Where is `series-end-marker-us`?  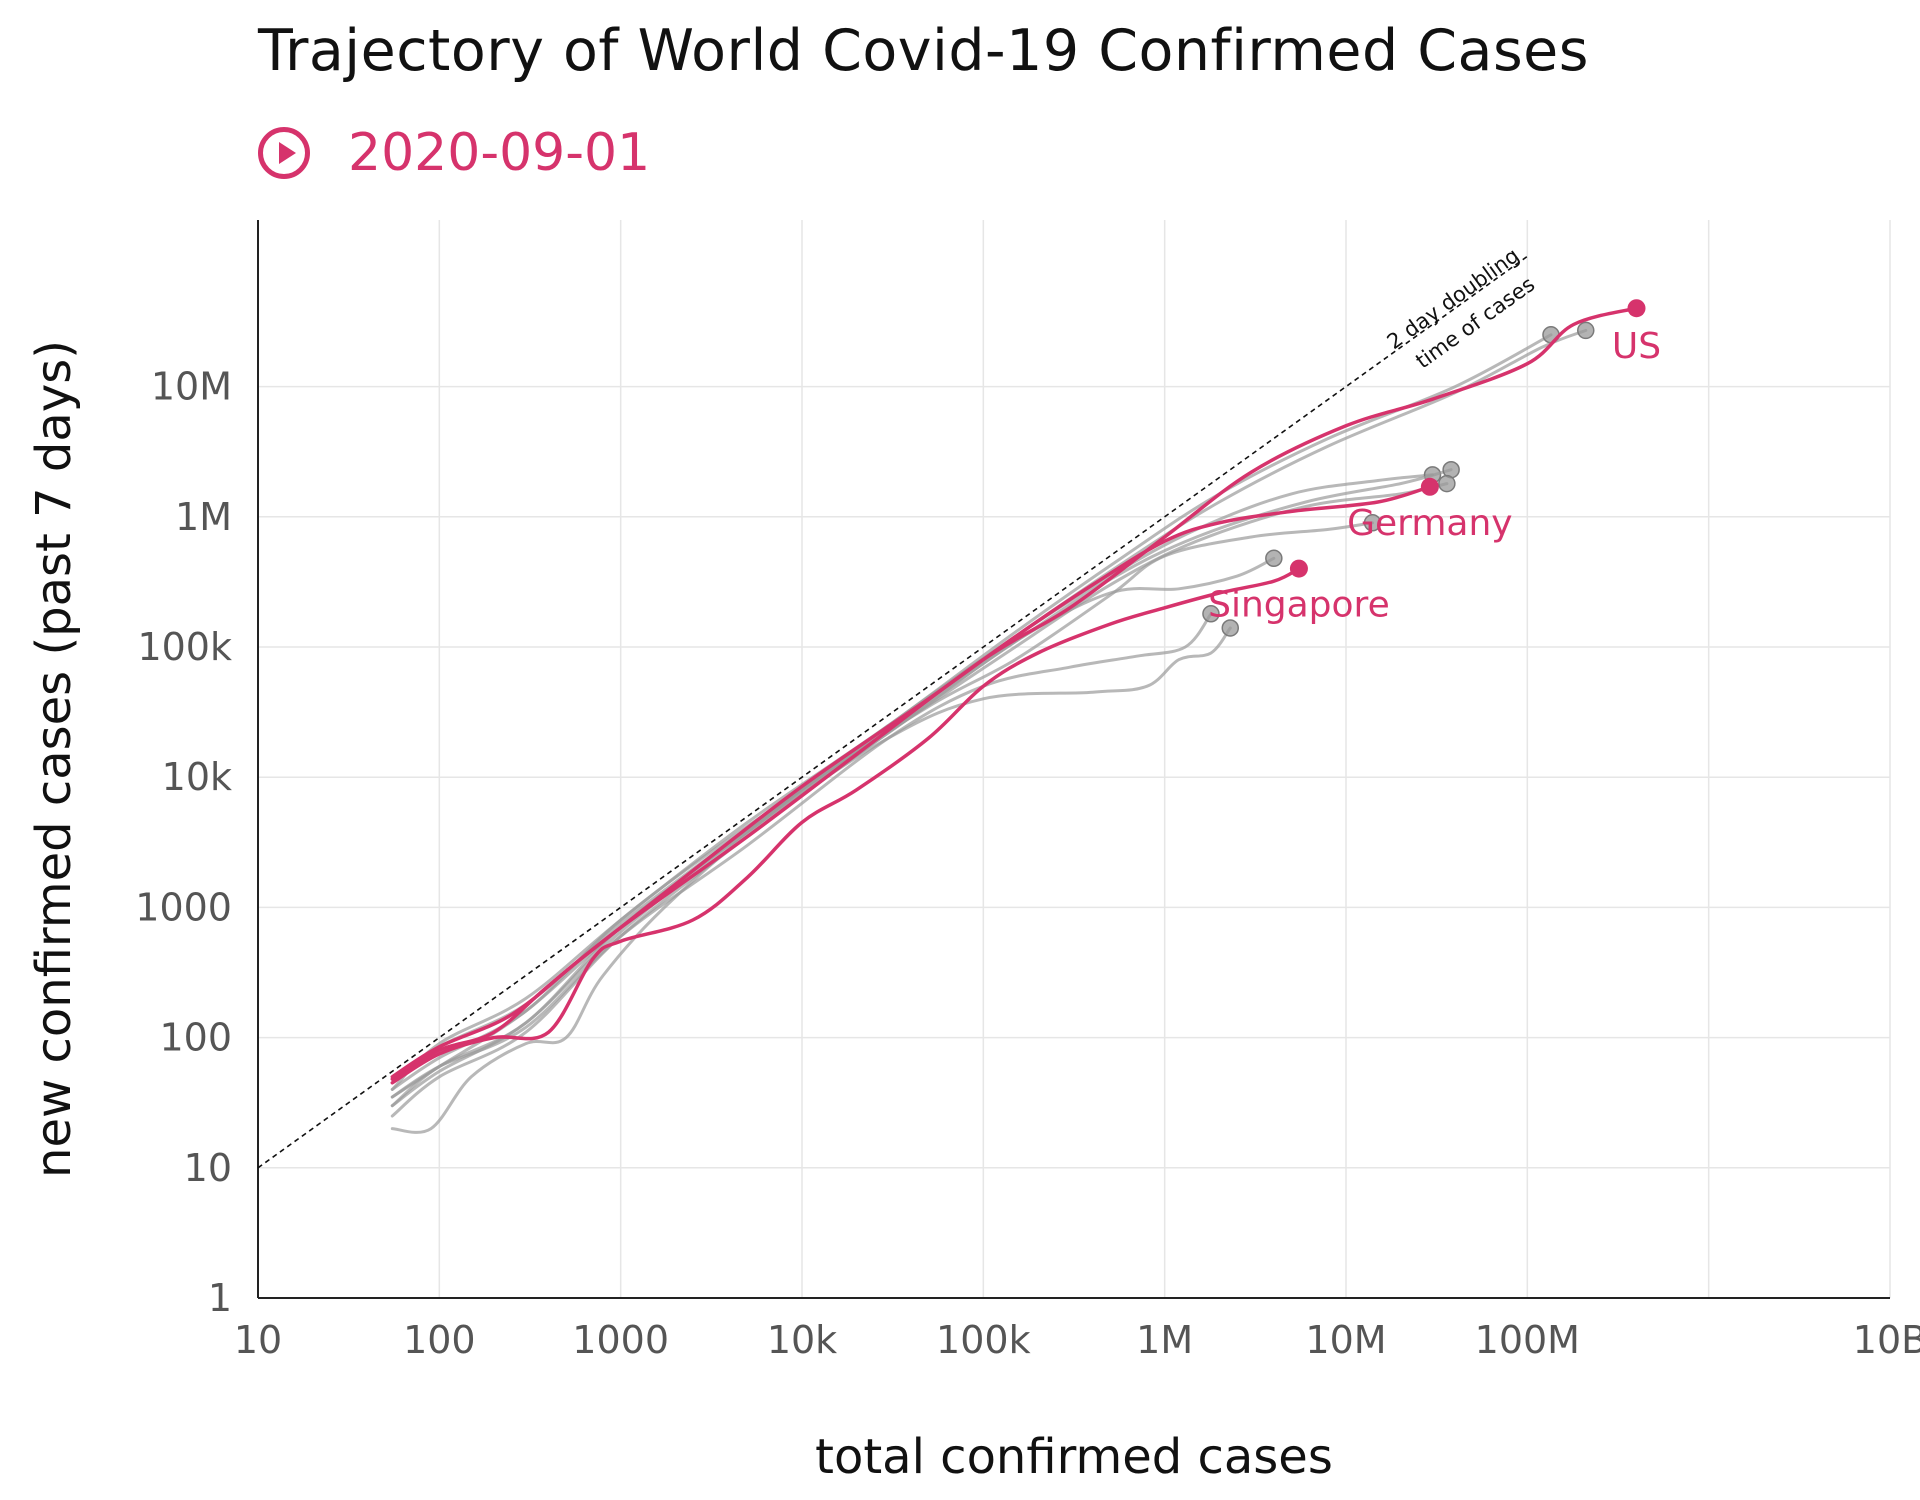 series-end-marker-us is located at coordinates (1636, 308).